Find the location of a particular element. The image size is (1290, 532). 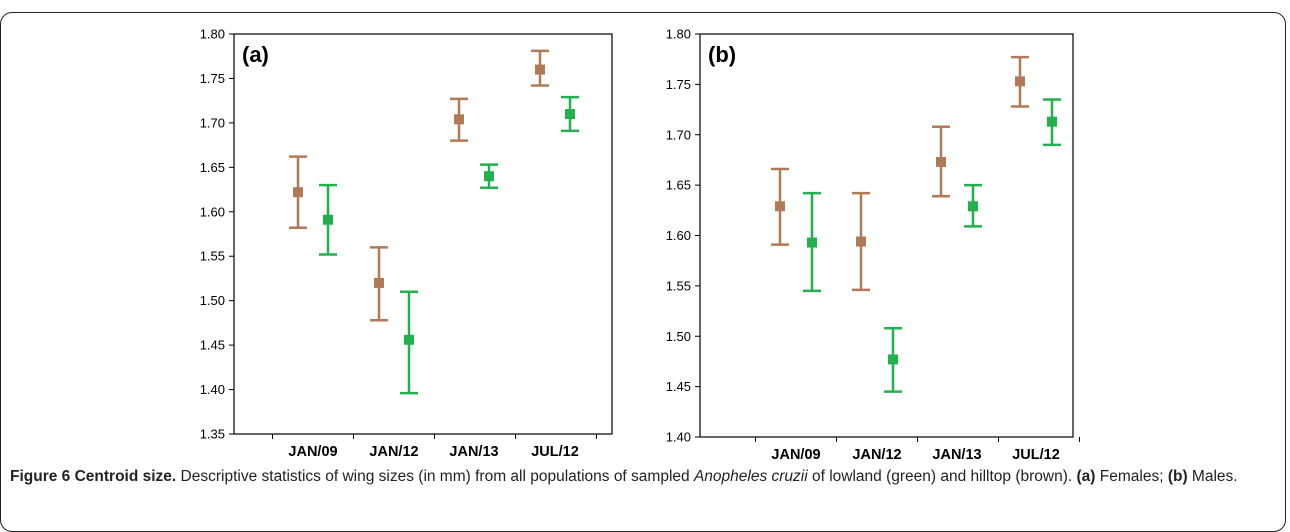

y-tick-label: 1.35 is located at coordinates (212, 434).